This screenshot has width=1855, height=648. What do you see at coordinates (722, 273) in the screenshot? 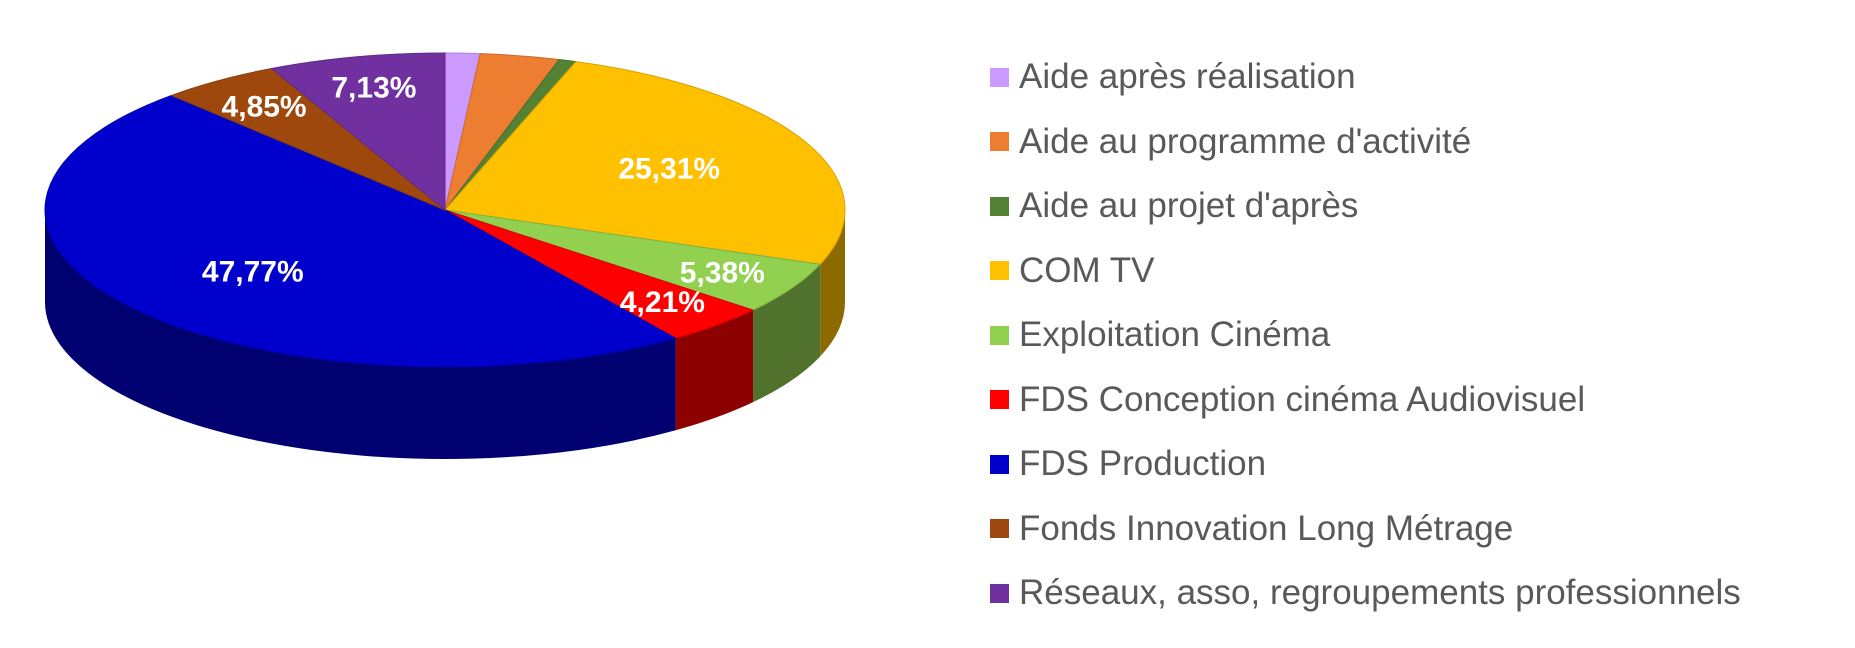
I see `data-label-exploitation-cinema: 5,38%` at bounding box center [722, 273].